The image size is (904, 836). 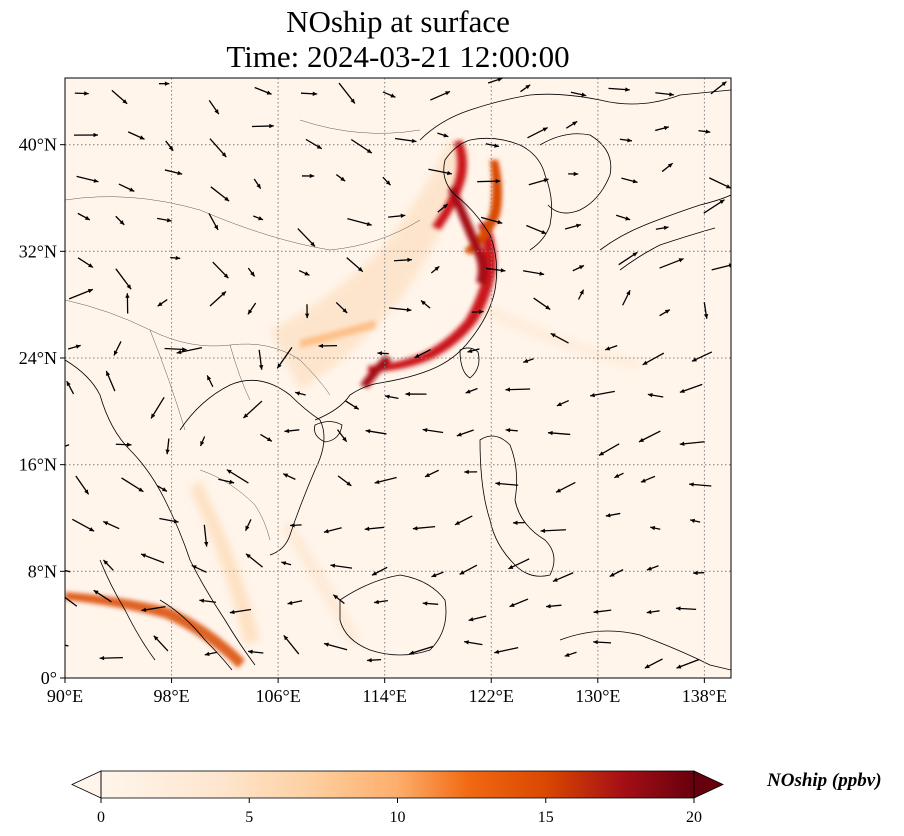 What do you see at coordinates (38, 251) in the screenshot?
I see `lat-tick-label: 32°N` at bounding box center [38, 251].